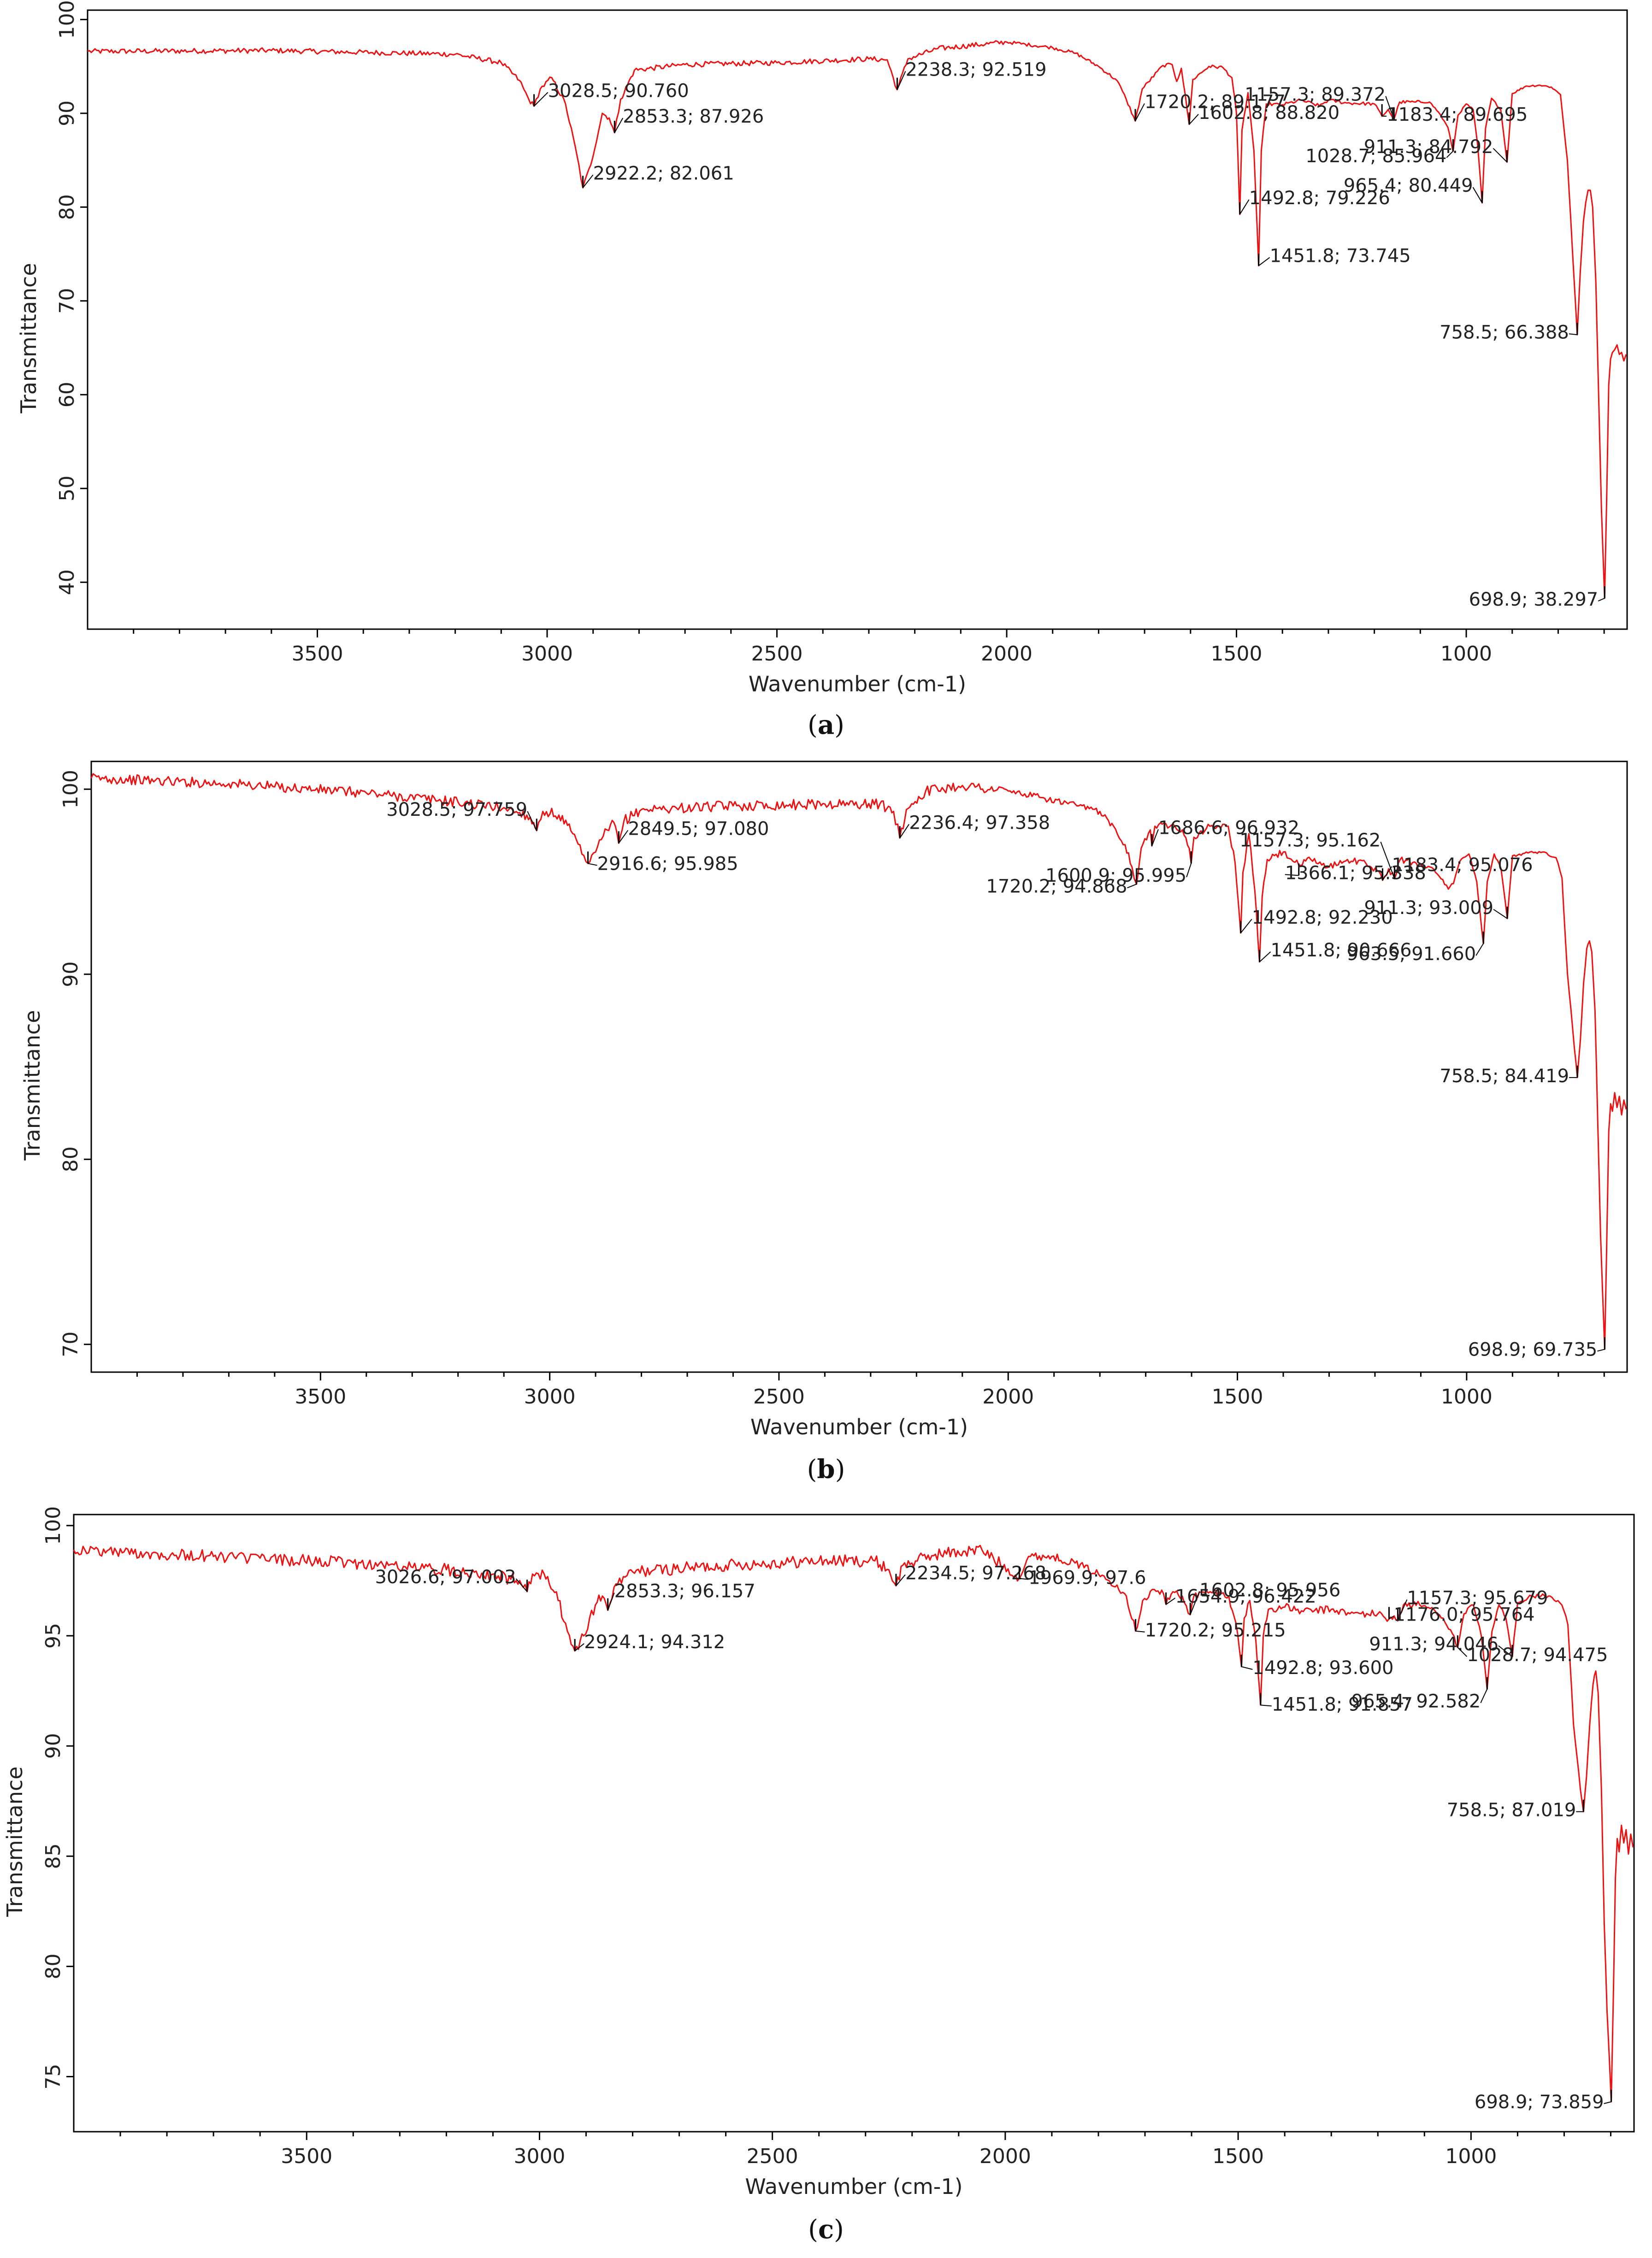 The height and width of the screenshot is (2258, 1652). I want to click on peak-label: 2922.2; 82.061, so click(663, 173).